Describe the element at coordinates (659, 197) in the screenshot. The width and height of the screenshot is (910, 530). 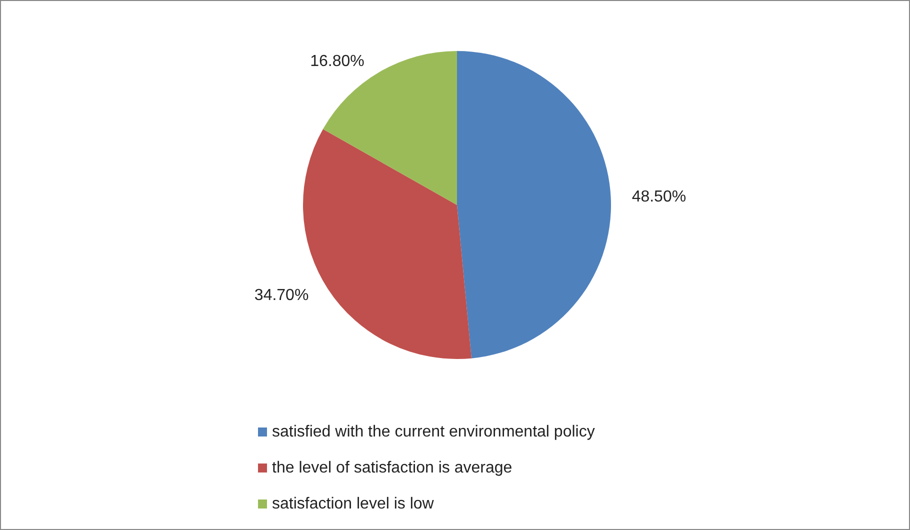
I see `data-label: 48.50%` at that location.